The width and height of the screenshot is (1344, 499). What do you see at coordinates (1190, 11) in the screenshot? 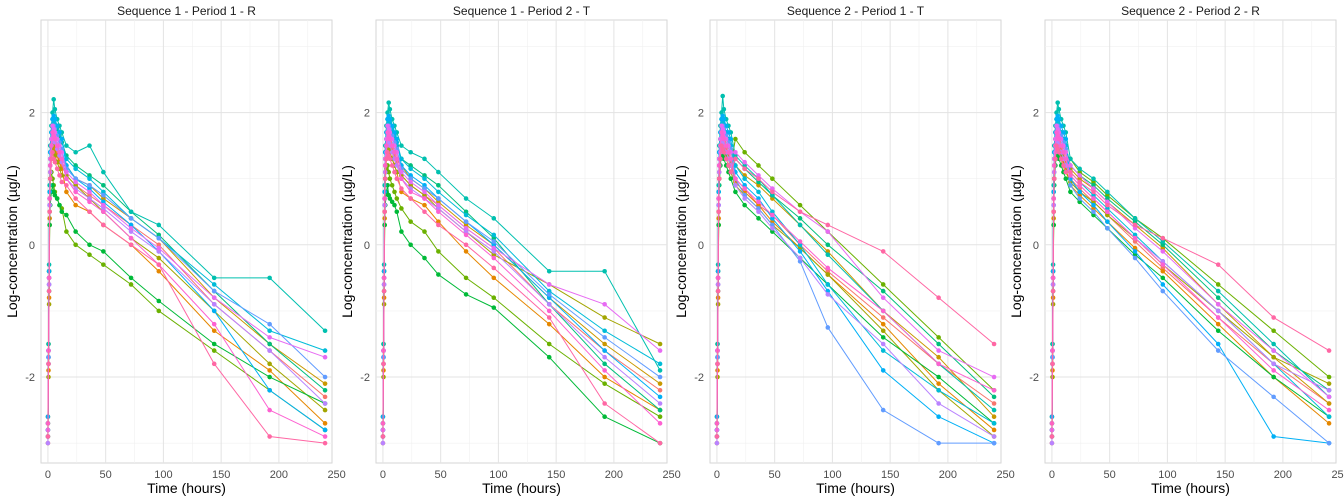
I see `panel-title: Sequence 2 - Period 2 - R` at bounding box center [1190, 11].